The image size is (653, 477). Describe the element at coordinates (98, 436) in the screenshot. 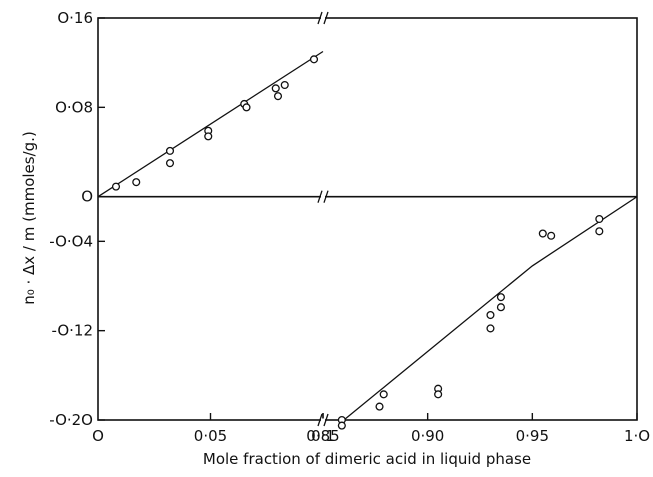

I see `x-tick-label: O` at that location.